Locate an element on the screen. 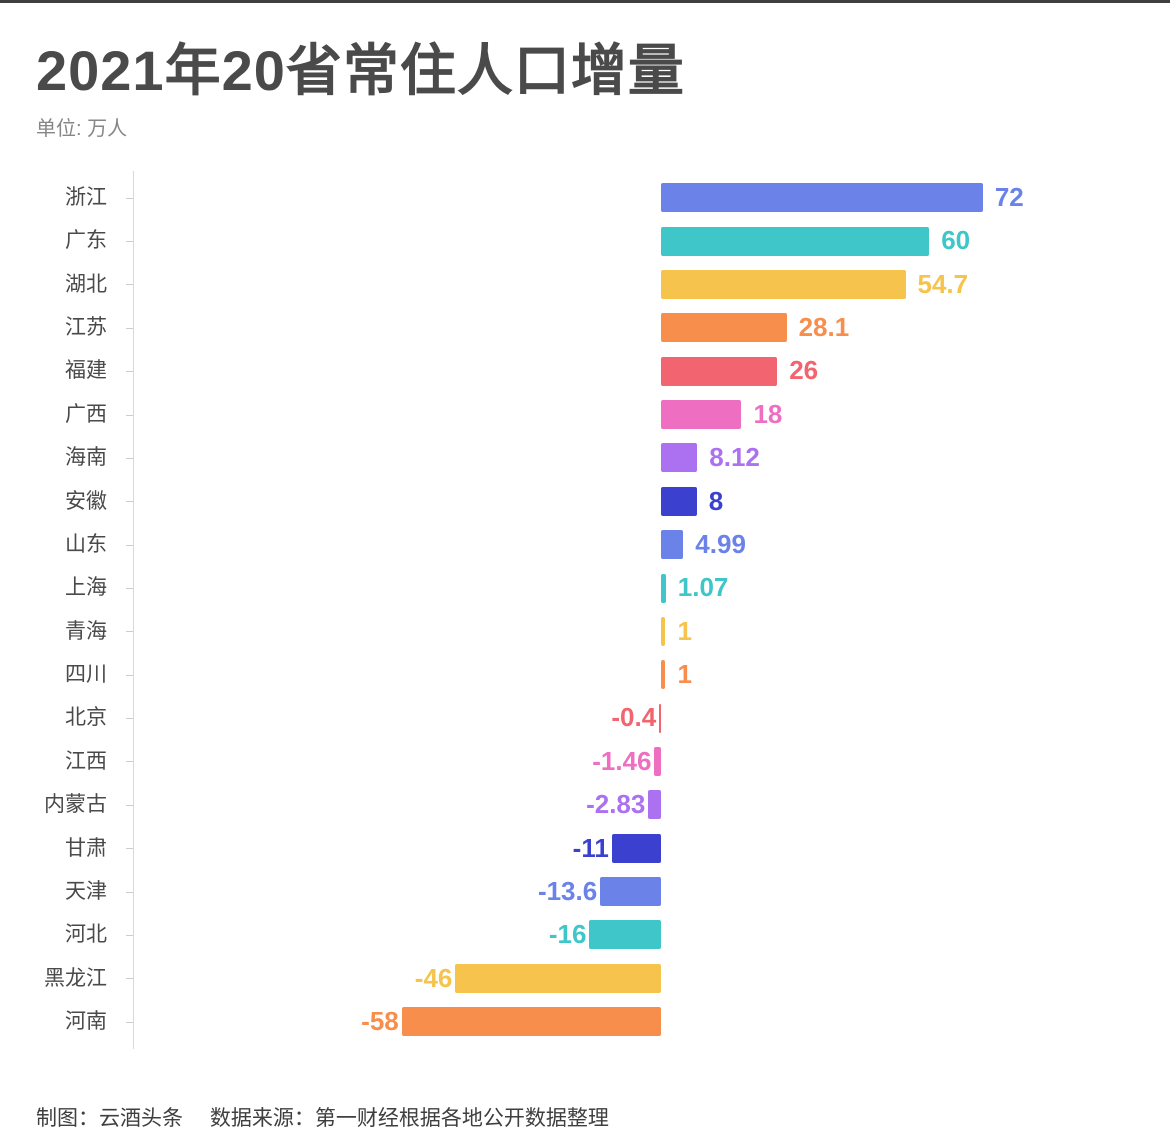  value-label: 4.99 is located at coordinates (720, 543).